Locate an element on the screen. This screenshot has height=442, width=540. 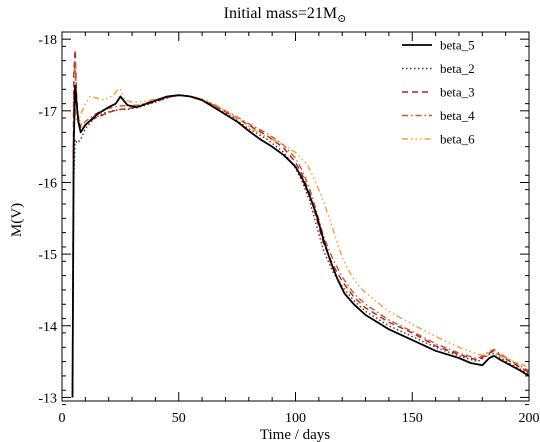
chart-title: Initial mass=21M⊙ is located at coordinates (285, 15).